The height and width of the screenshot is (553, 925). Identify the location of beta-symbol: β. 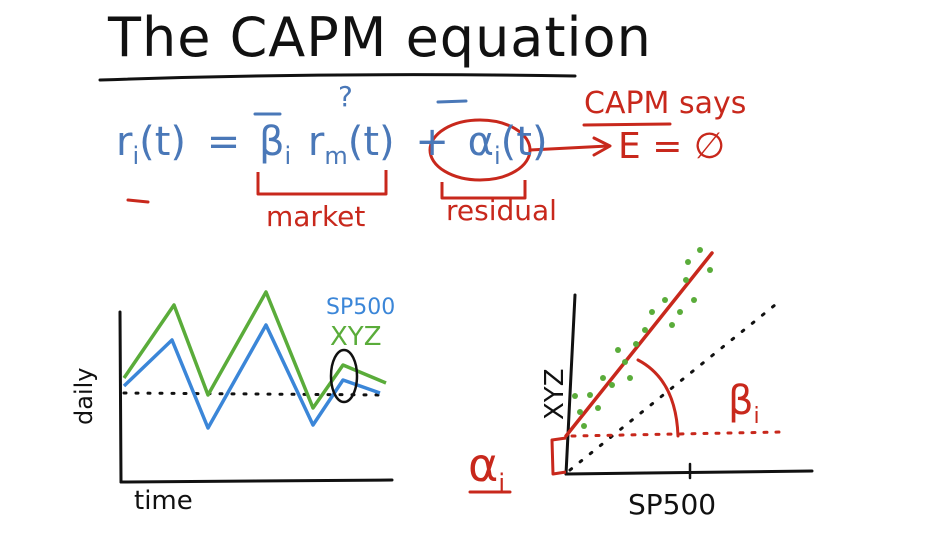
(271, 142).